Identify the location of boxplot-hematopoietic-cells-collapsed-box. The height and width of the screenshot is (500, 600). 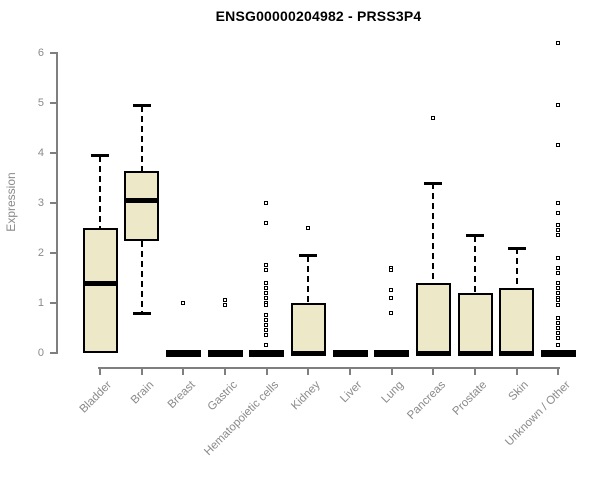
(267, 353).